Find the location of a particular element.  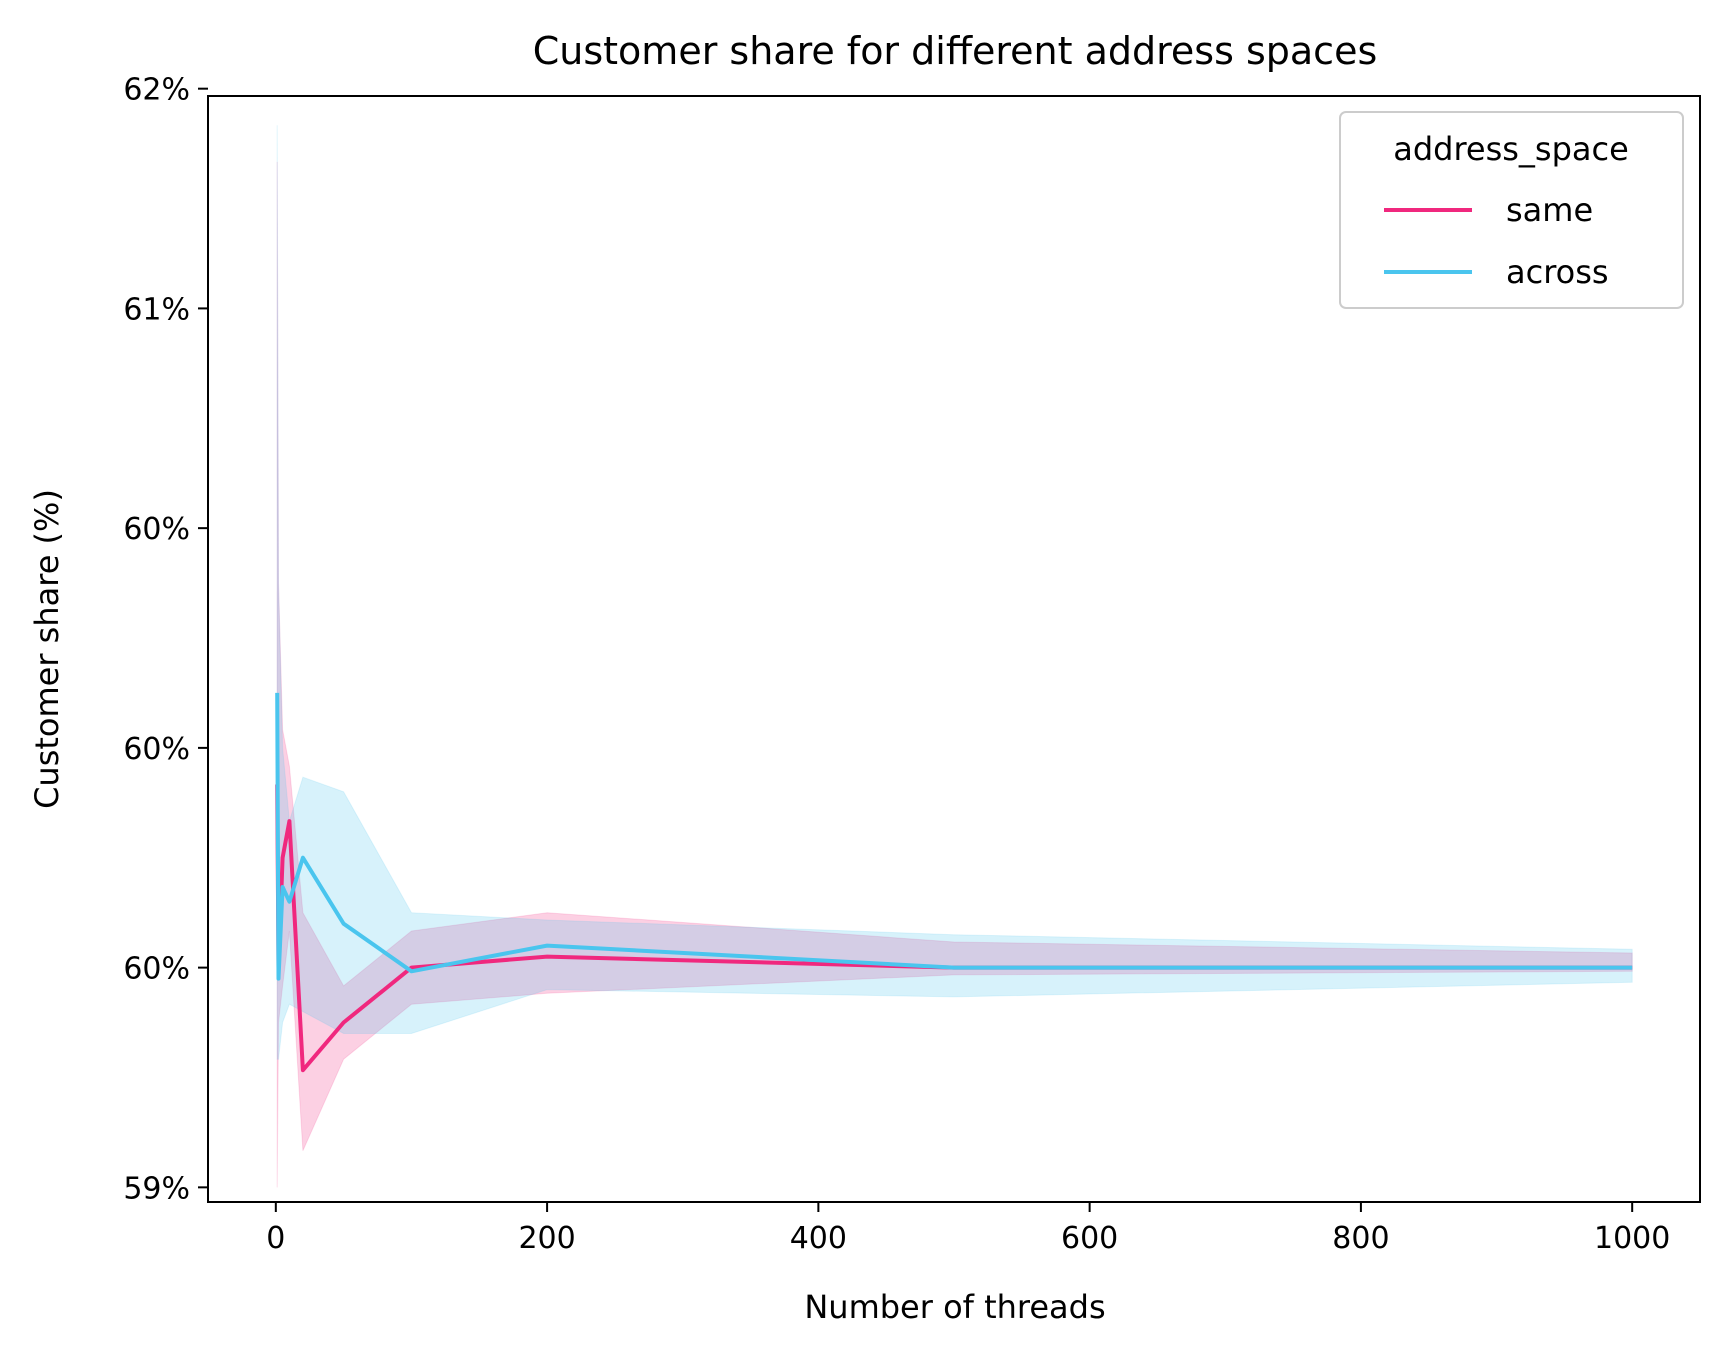

x-tick-label: 800 is located at coordinates (1360, 1238).